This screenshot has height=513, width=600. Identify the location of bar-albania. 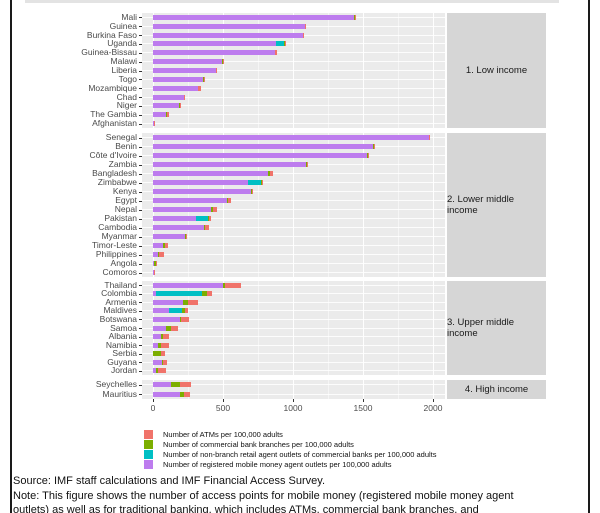
(161, 337).